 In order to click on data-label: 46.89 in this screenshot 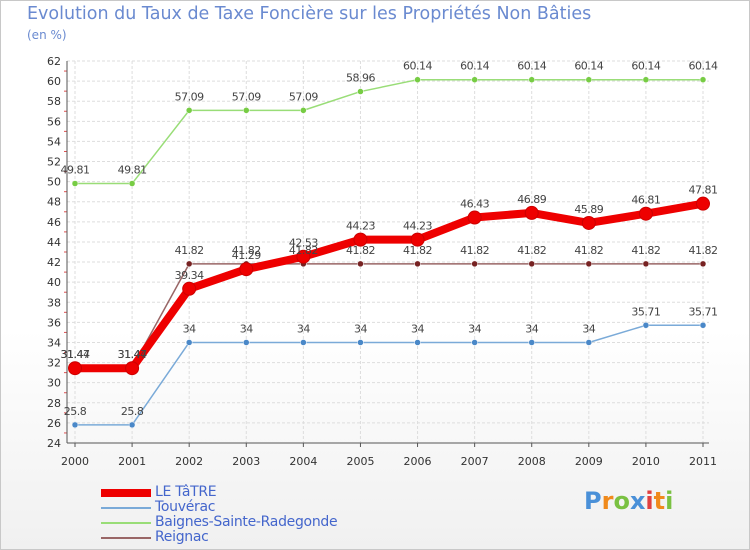, I will do `click(531, 199)`.